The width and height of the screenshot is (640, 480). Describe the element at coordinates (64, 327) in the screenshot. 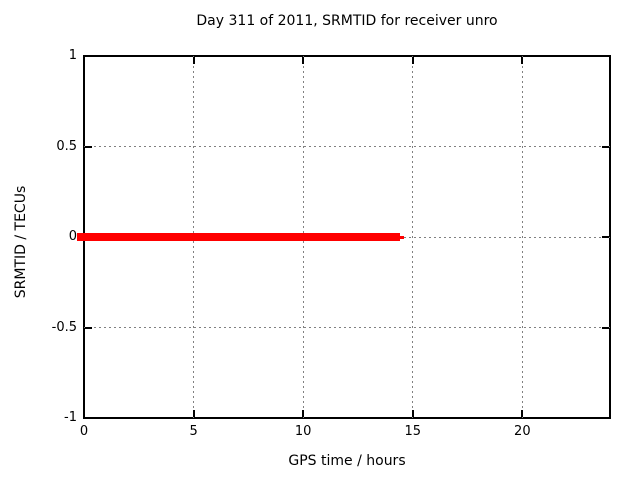

I see `y-tick-label: -0.5` at that location.